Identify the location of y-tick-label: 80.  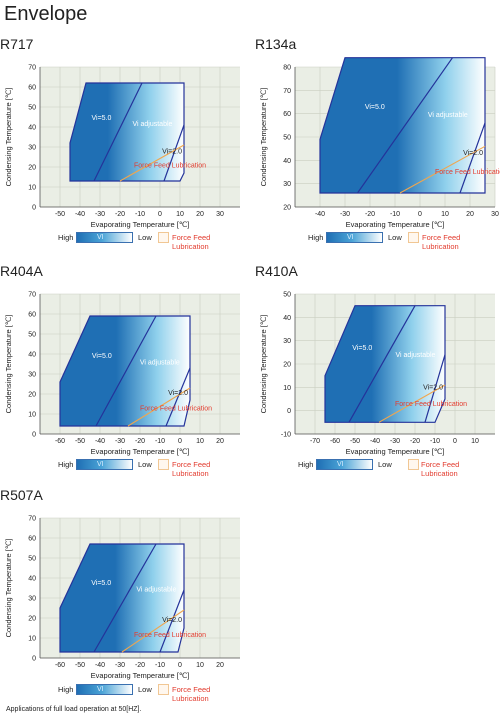
(287, 68).